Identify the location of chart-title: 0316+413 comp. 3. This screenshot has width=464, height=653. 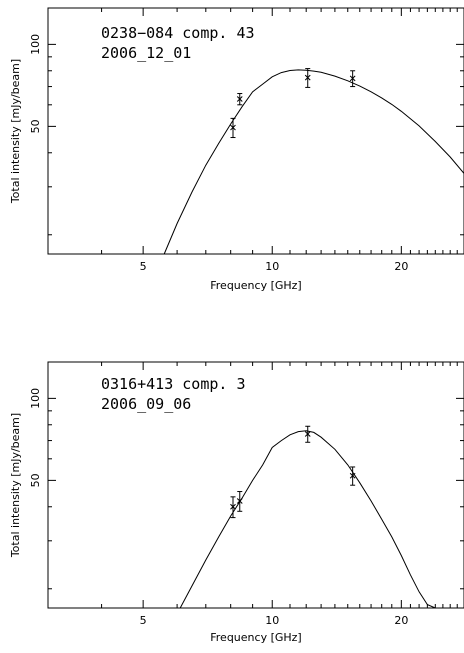
(173, 384).